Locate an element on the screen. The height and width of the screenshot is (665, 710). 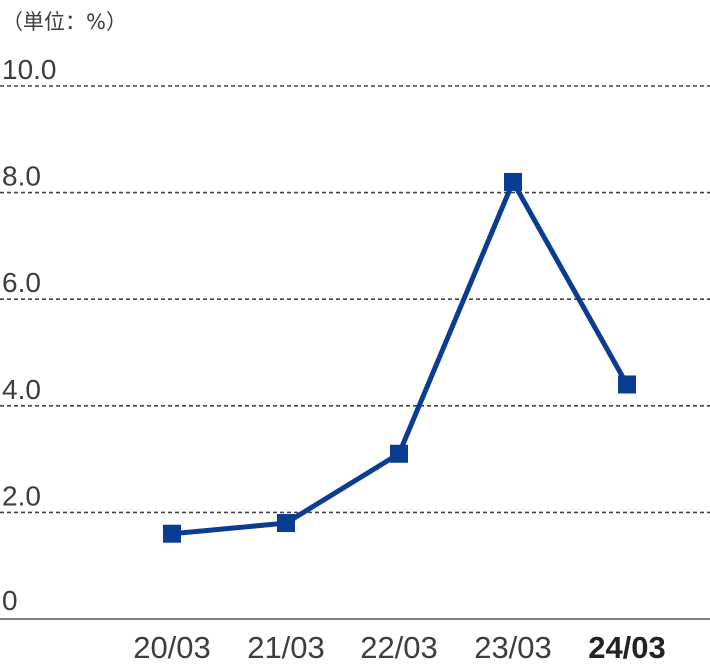
y-tick-label: 4.0 is located at coordinates (21, 389).